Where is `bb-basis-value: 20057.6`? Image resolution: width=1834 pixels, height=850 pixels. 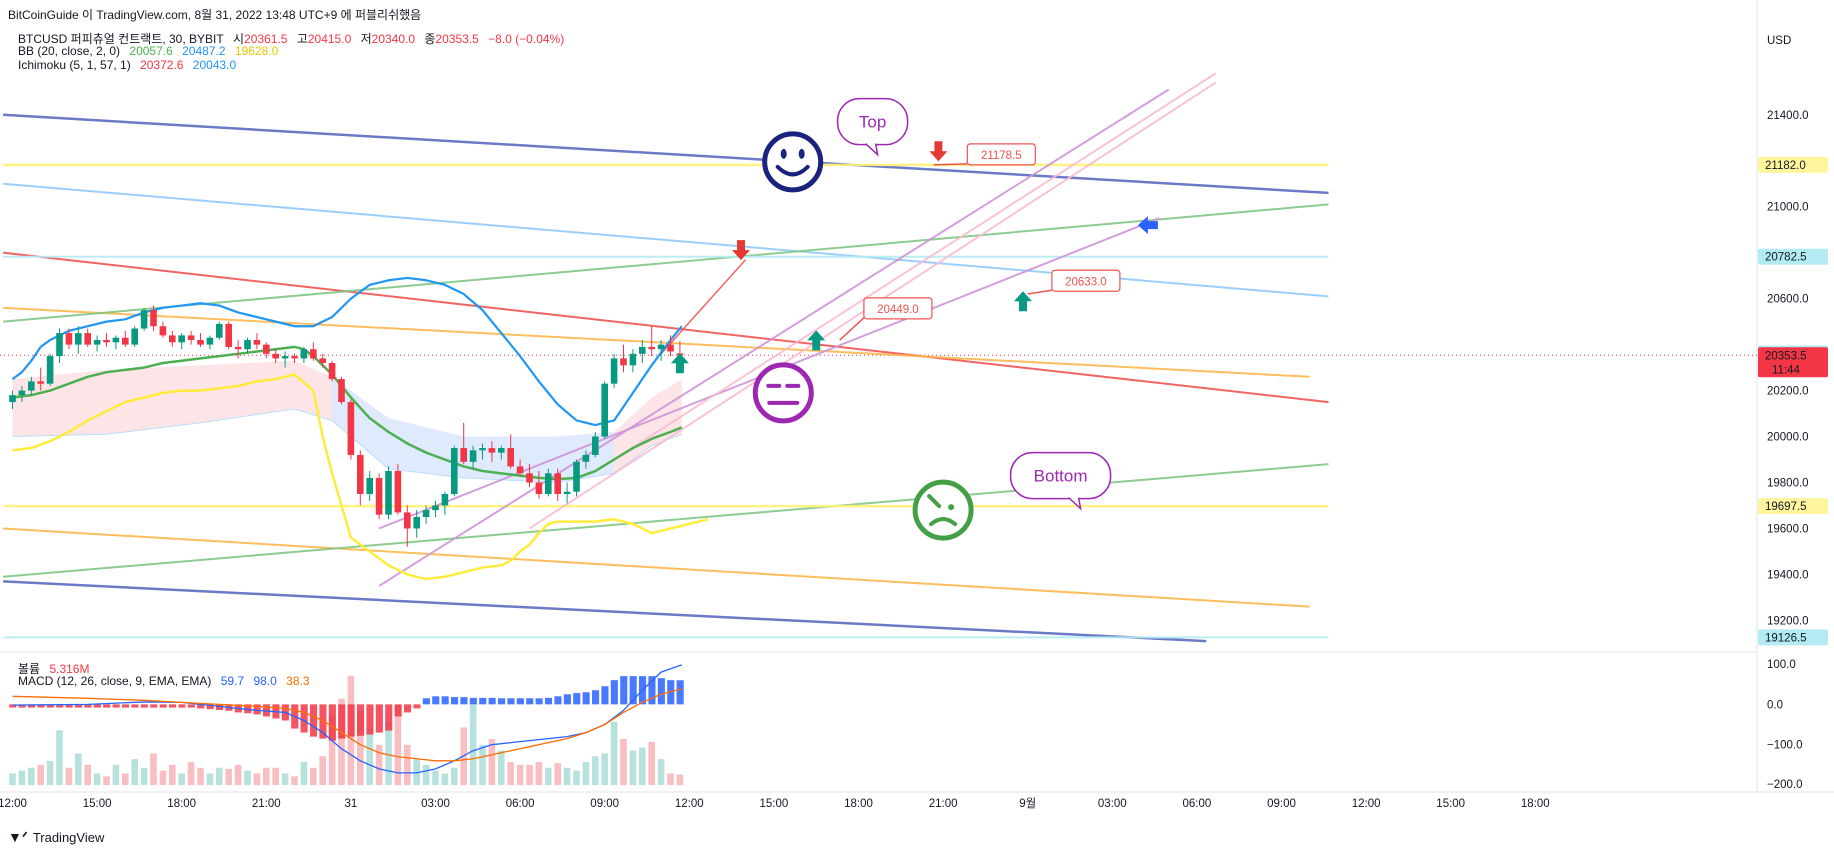 bb-basis-value: 20057.6 is located at coordinates (151, 51).